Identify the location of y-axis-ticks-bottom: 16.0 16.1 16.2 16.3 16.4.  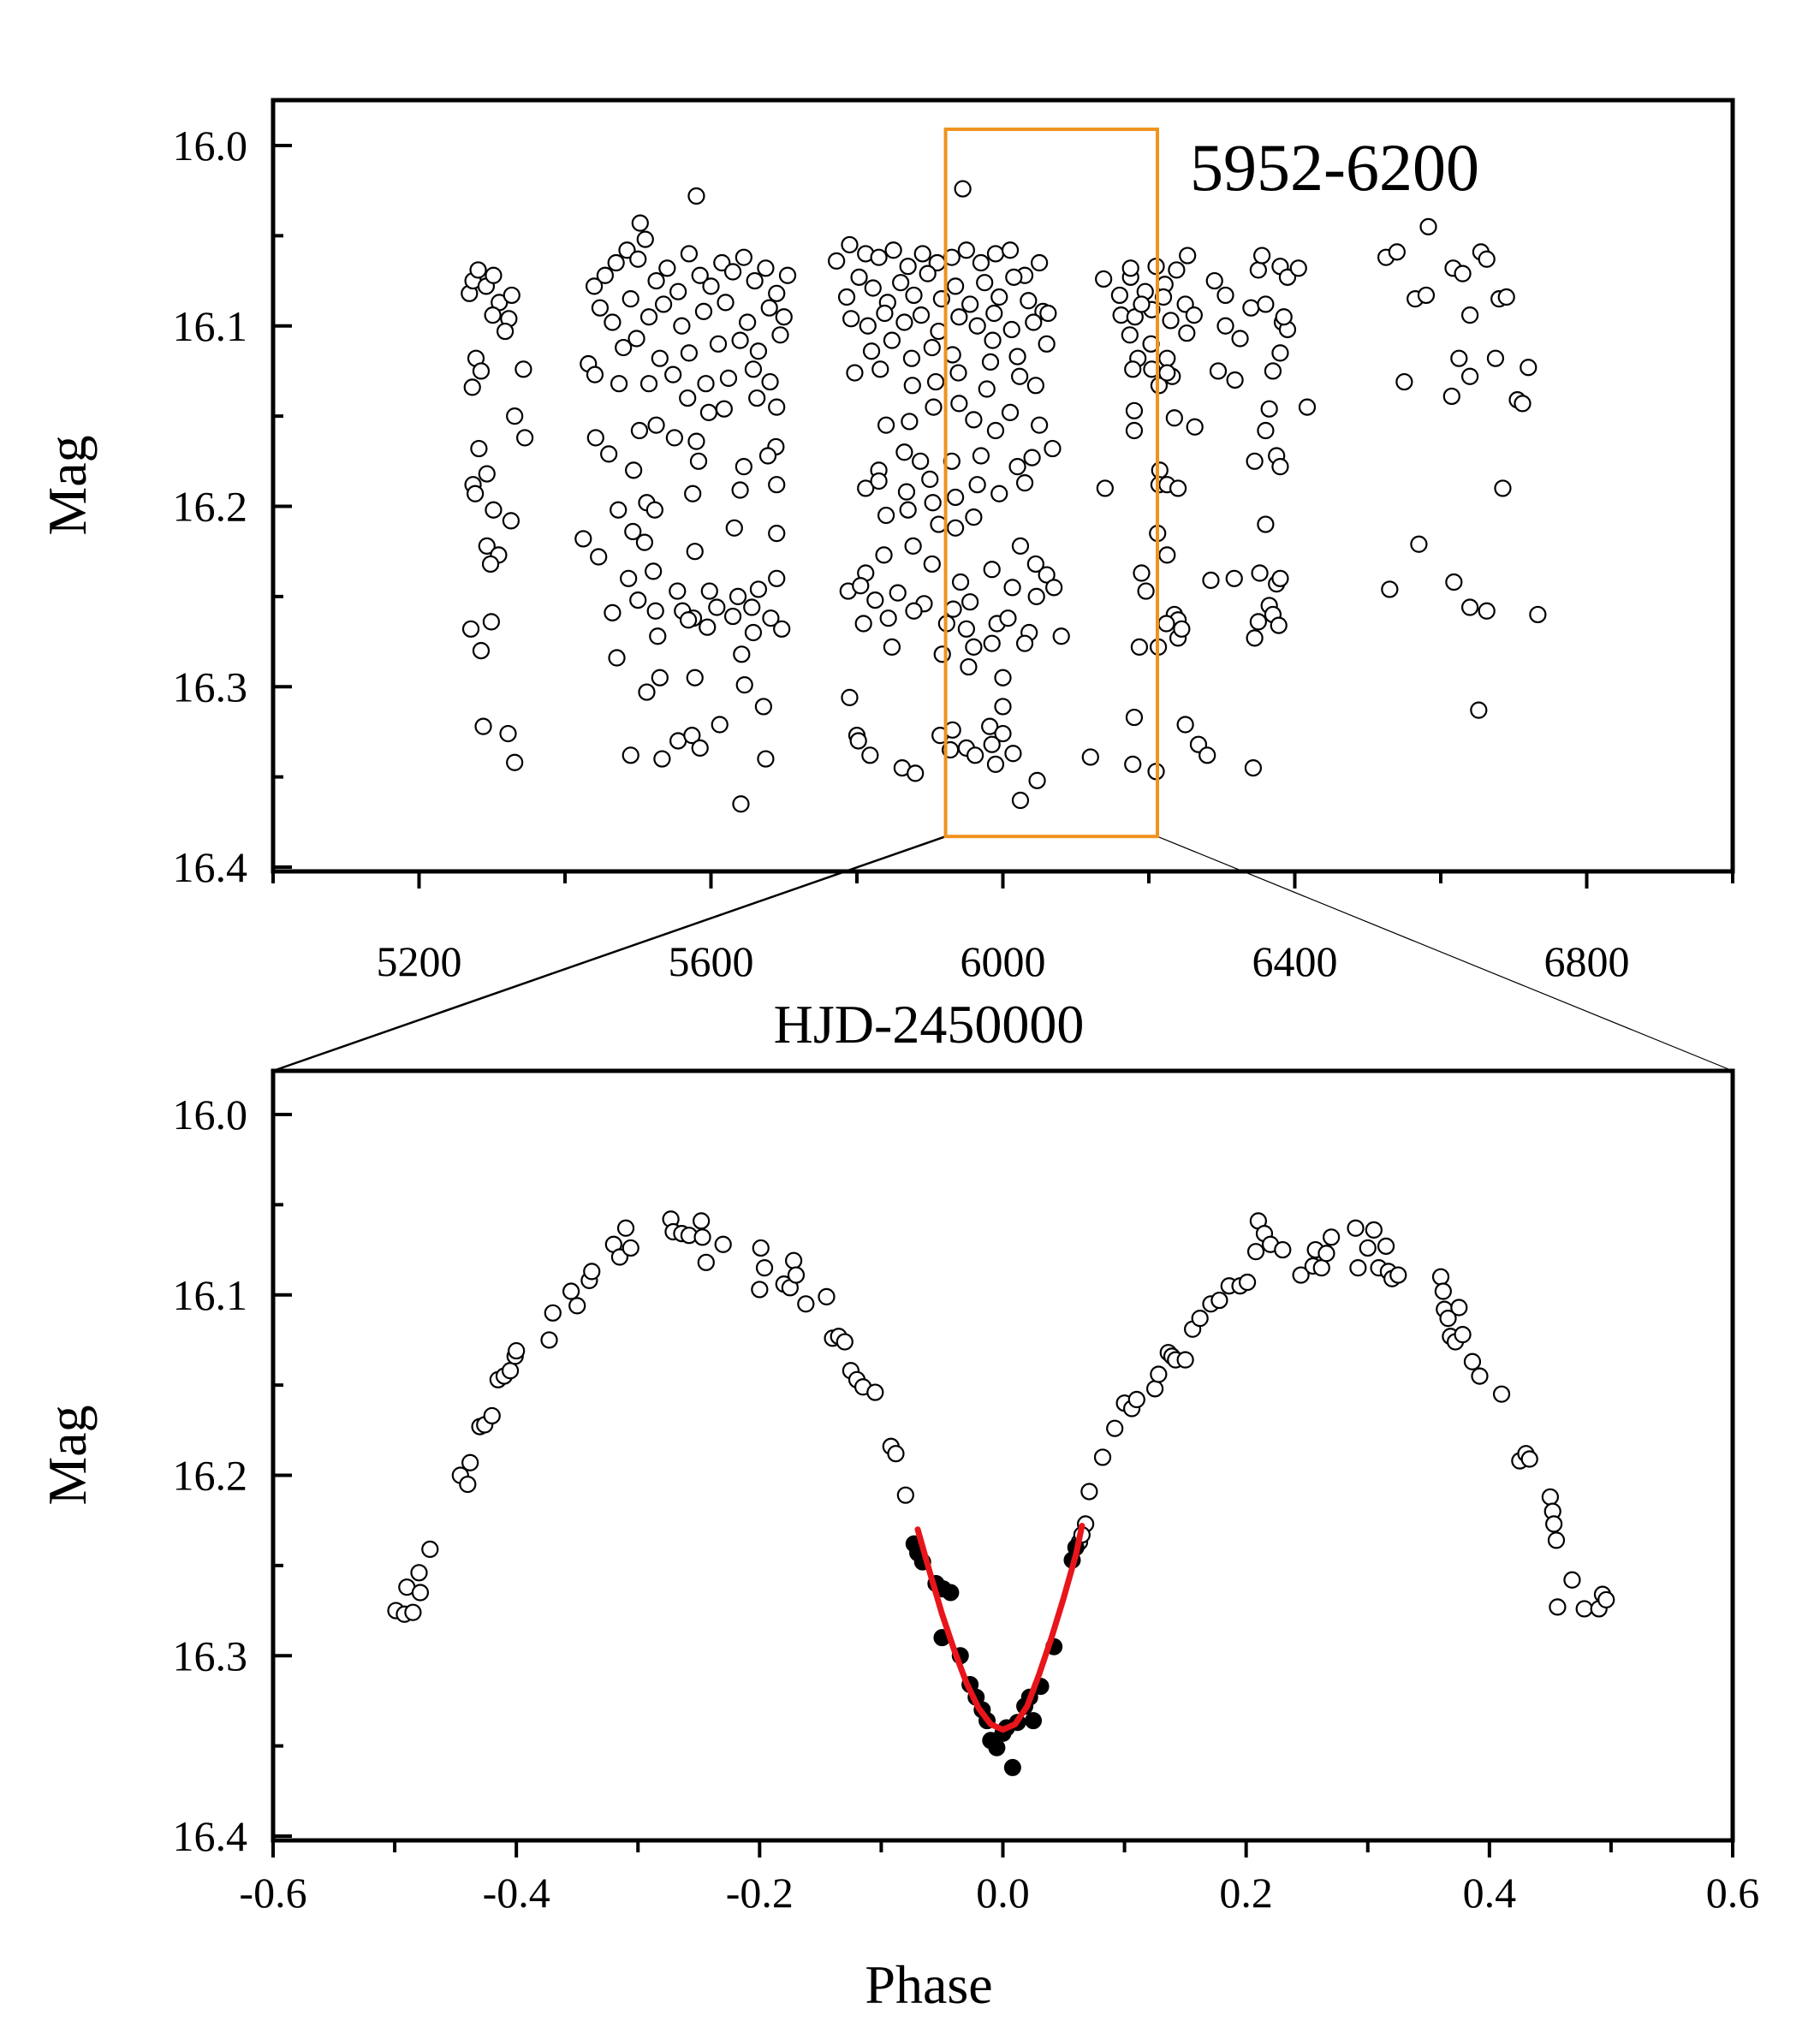
(232, 1475).